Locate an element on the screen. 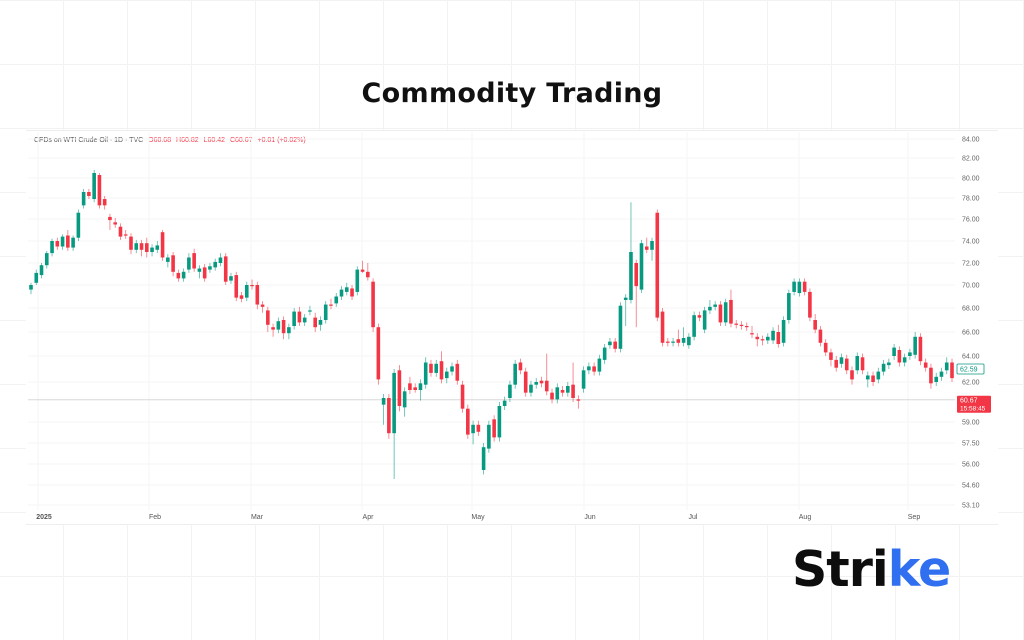 The image size is (1024, 640). x-tick-label: Jul is located at coordinates (693, 517).